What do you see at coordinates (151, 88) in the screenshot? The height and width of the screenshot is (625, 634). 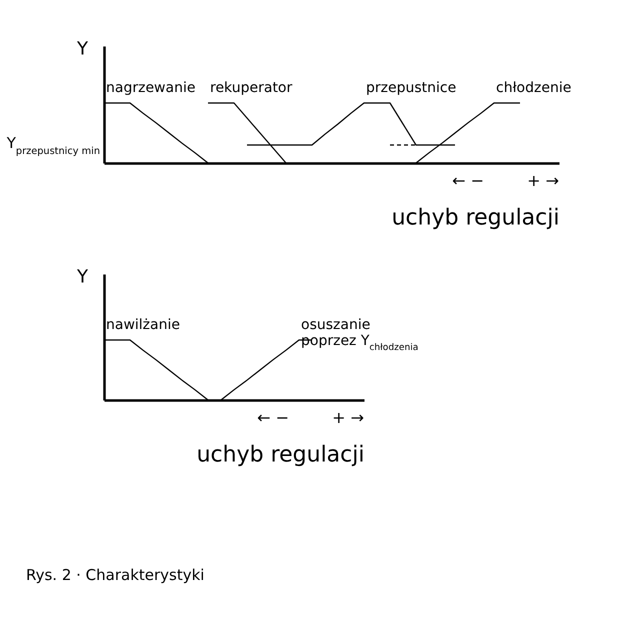 I see `series-label: nagrzewanie` at bounding box center [151, 88].